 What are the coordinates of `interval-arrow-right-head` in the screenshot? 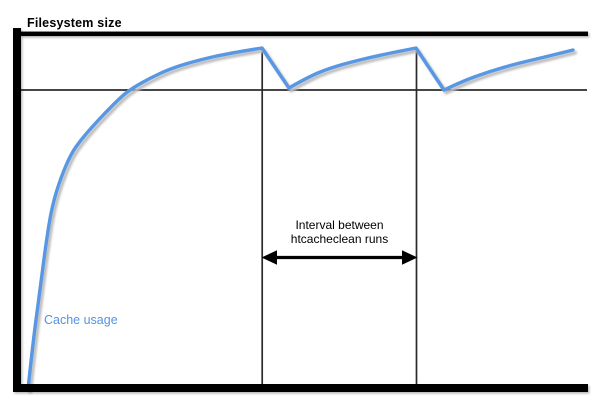 It's located at (410, 257).